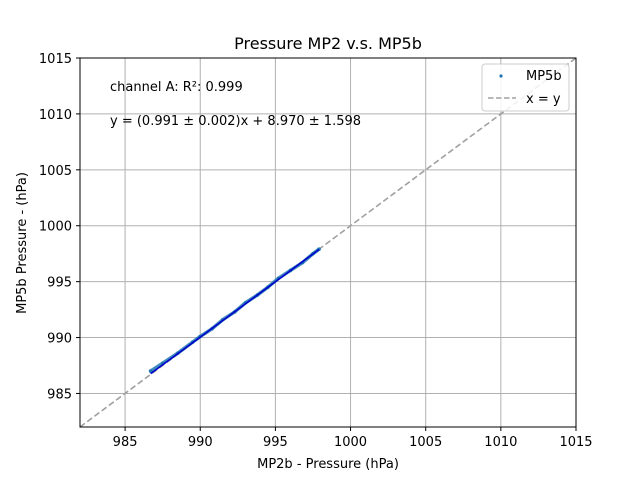  I want to click on legend-box, so click(525, 87).